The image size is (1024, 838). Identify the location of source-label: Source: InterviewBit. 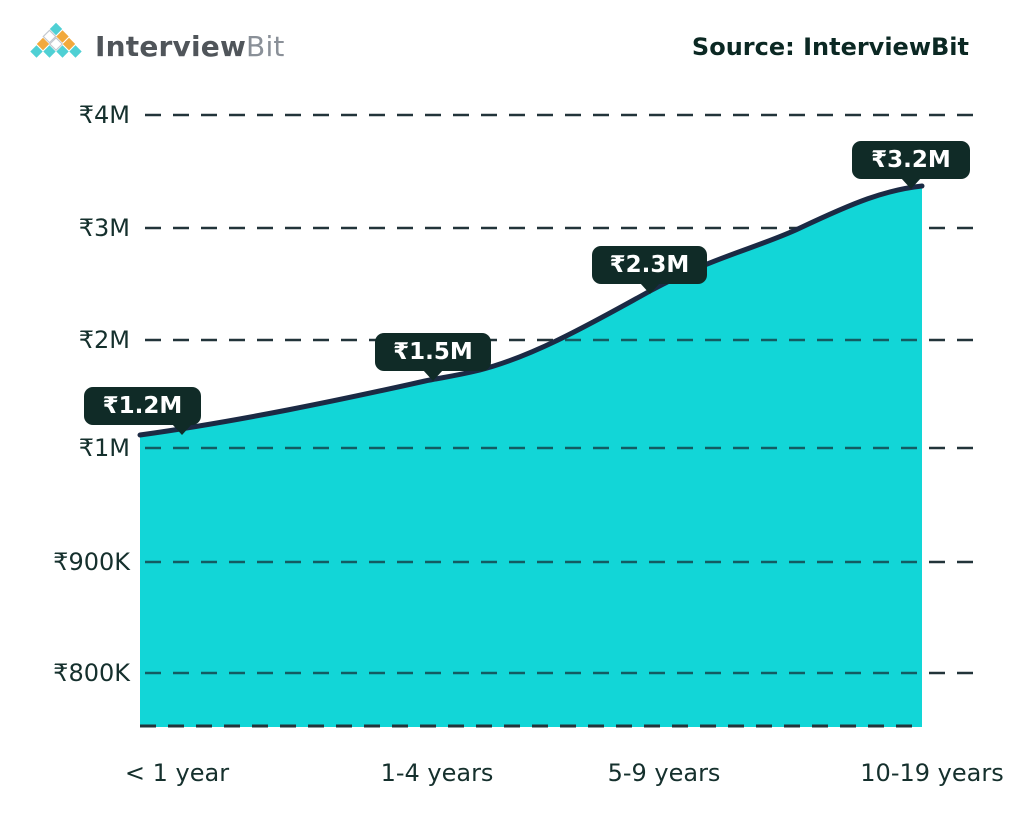
(830, 47).